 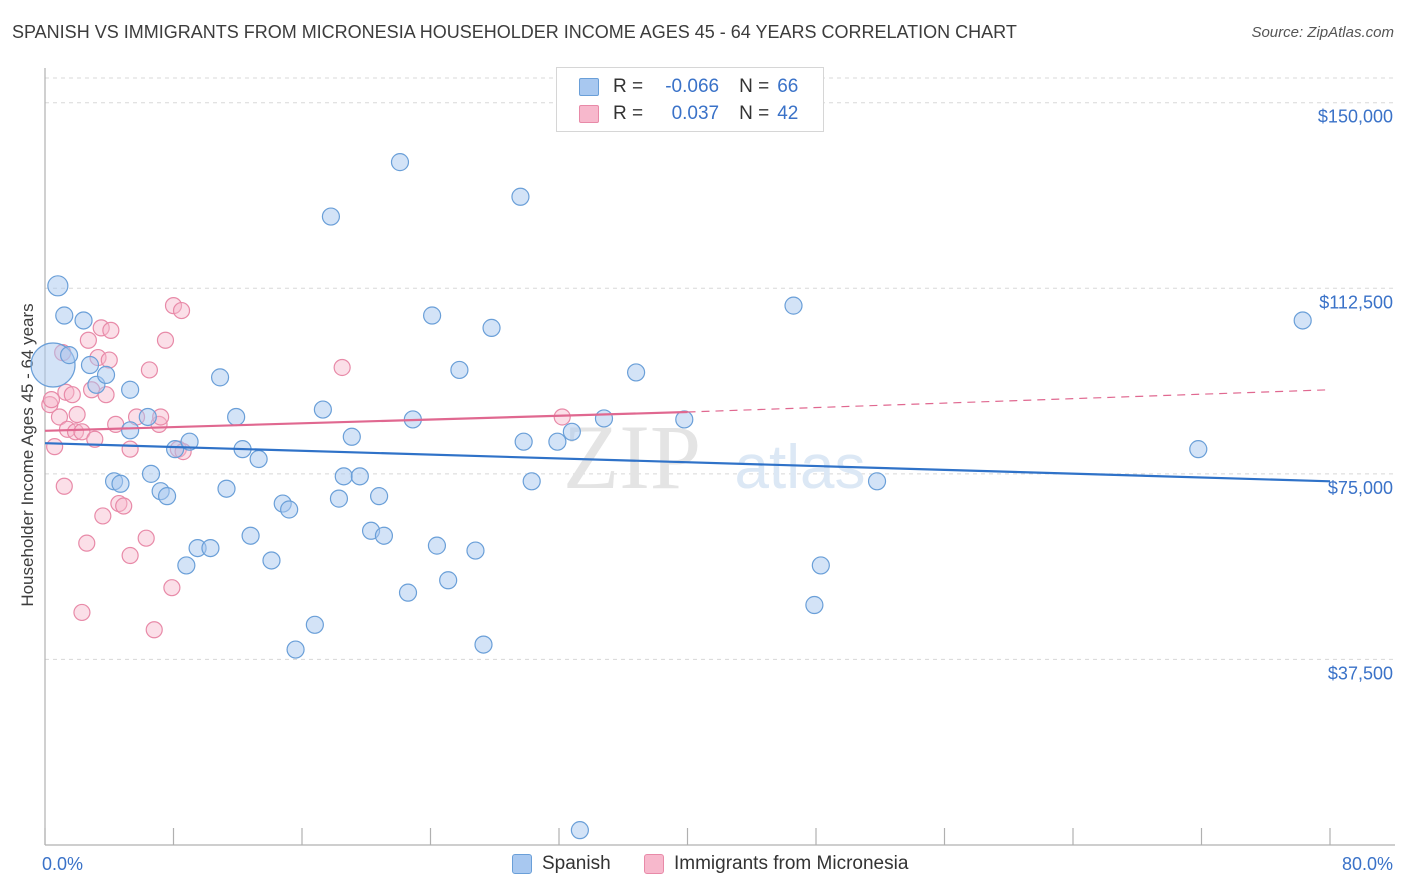 What do you see at coordinates (788, 86) in the screenshot?
I see `legend-n-value: 66` at bounding box center [788, 86].